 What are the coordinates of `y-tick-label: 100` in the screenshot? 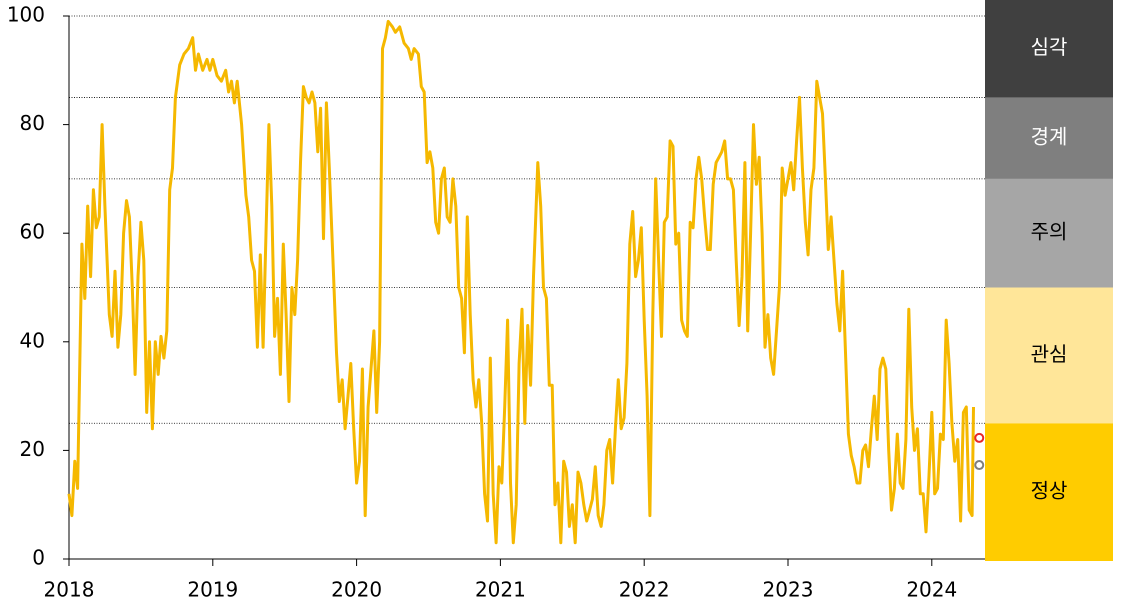 It's located at (26, 15).